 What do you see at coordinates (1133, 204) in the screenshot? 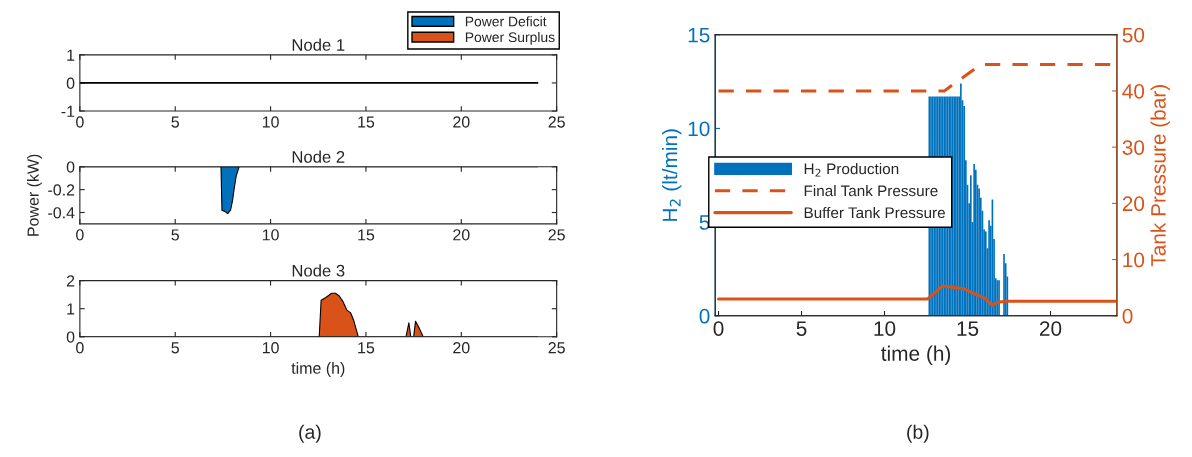
I see `y2-tick-label: 20` at bounding box center [1133, 204].